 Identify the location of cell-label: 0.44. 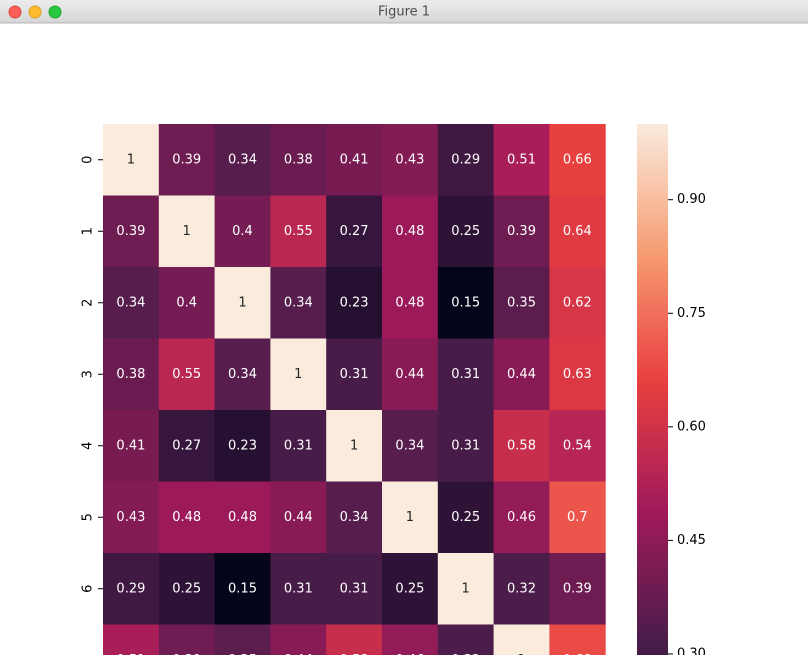
(298, 517).